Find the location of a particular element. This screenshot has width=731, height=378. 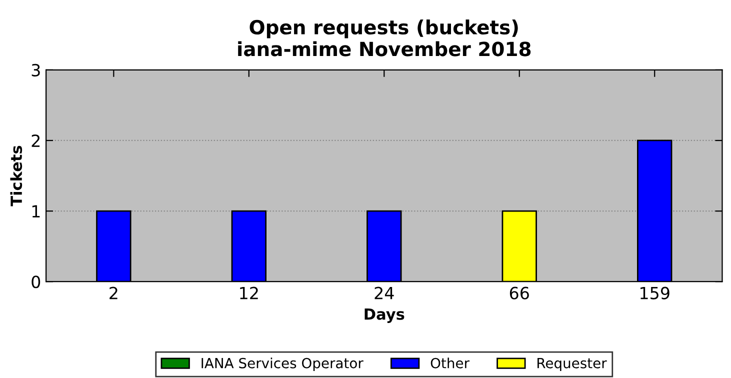

y-tick-label: 2 is located at coordinates (36, 140).